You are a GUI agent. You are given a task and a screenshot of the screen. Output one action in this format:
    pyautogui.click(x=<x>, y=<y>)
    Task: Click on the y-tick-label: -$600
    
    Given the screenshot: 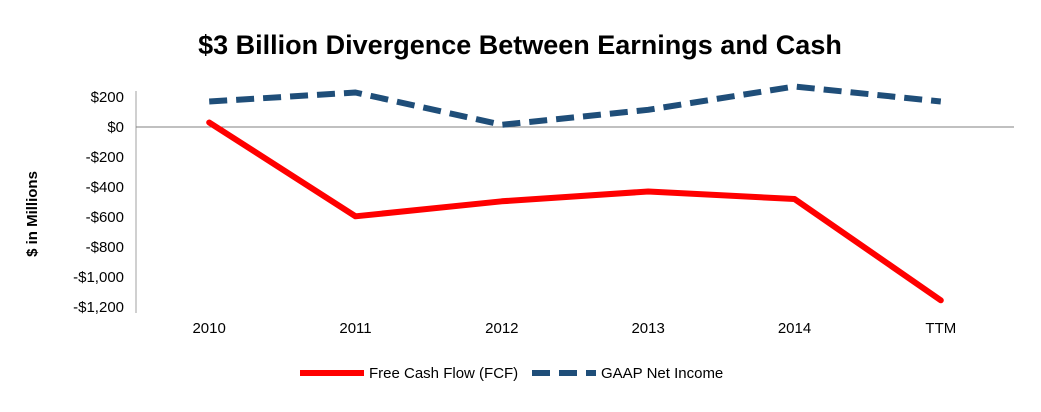 What is the action you would take?
    pyautogui.click(x=105, y=217)
    